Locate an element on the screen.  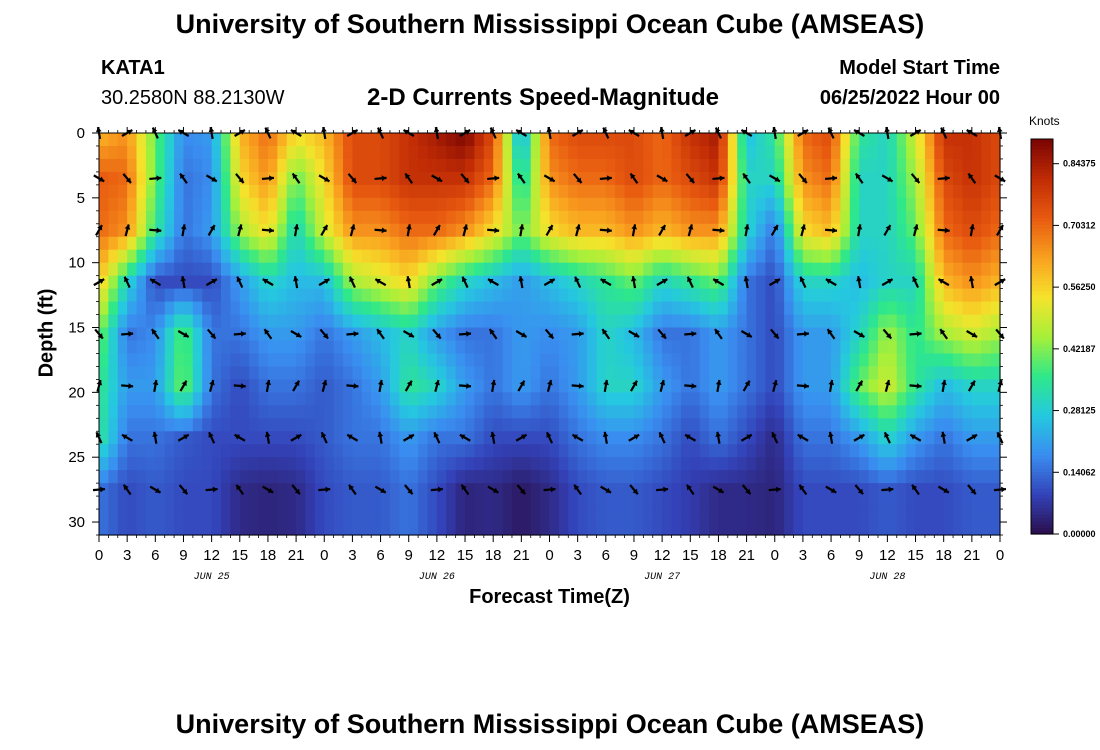
colorbar-frame is located at coordinates (1042, 336).